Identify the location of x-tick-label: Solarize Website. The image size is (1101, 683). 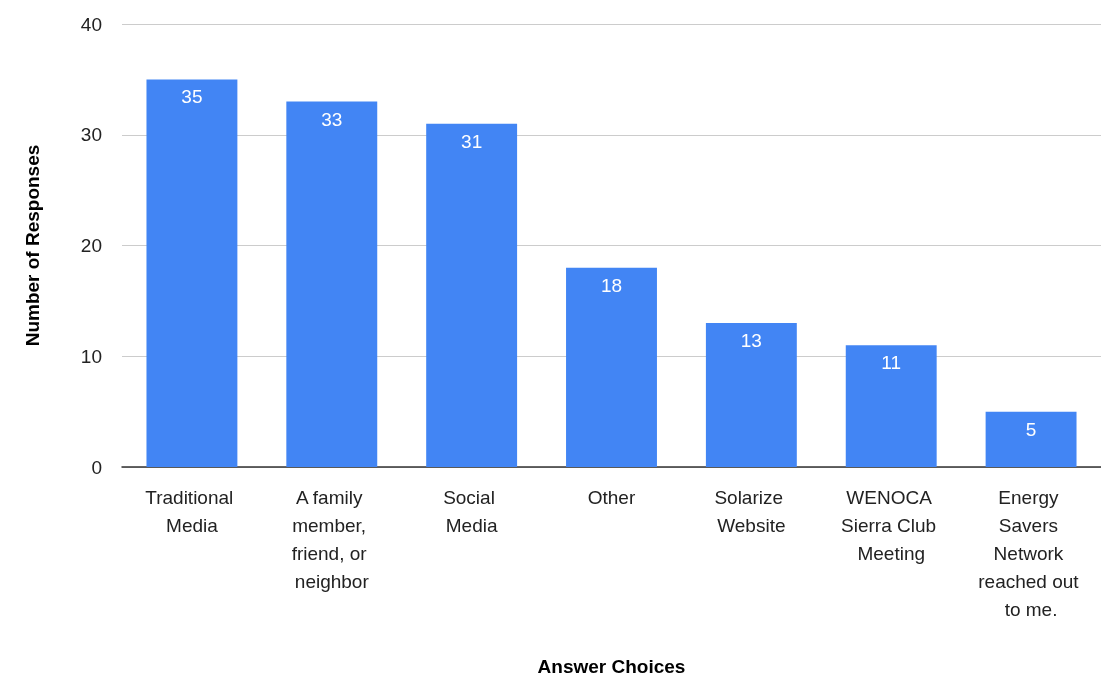
(751, 511).